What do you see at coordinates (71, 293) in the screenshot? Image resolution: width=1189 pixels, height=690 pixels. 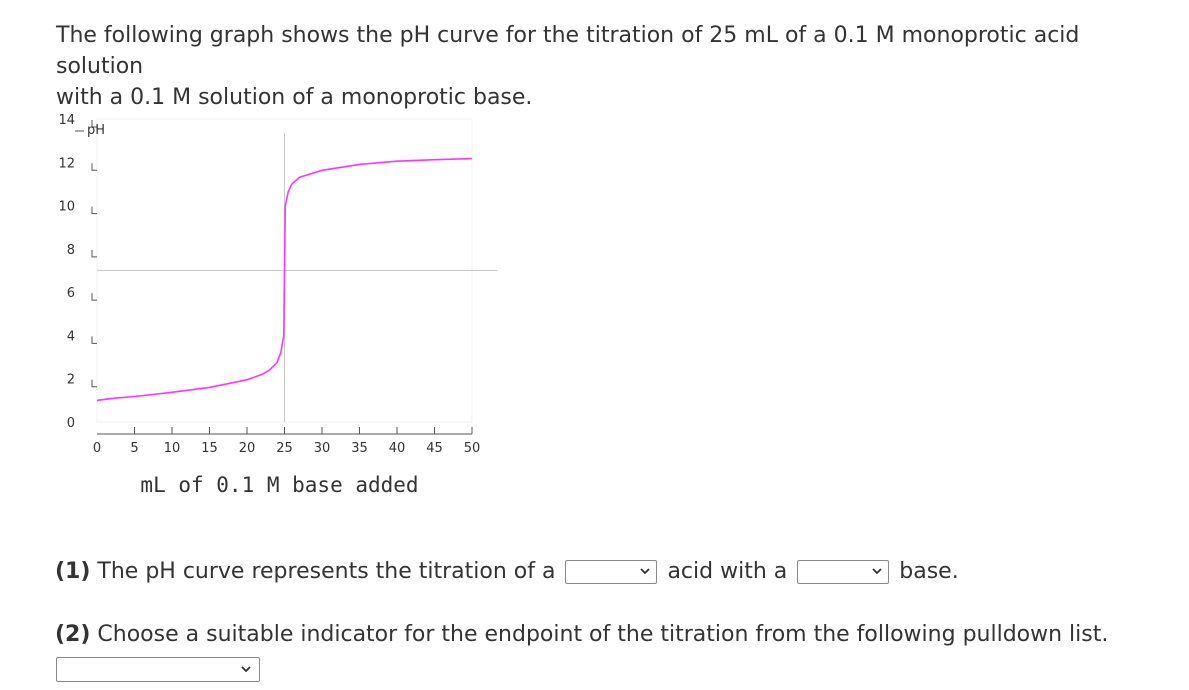 I see `y-tick-label: 6` at bounding box center [71, 293].